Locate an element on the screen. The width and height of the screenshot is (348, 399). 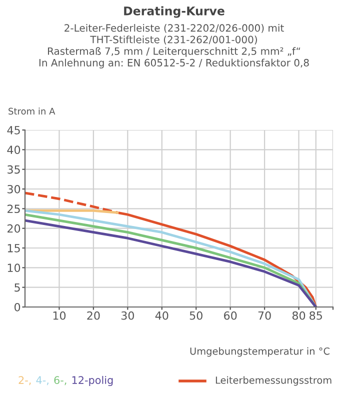
chart-title: Derating-Kurve is located at coordinates (174, 12).